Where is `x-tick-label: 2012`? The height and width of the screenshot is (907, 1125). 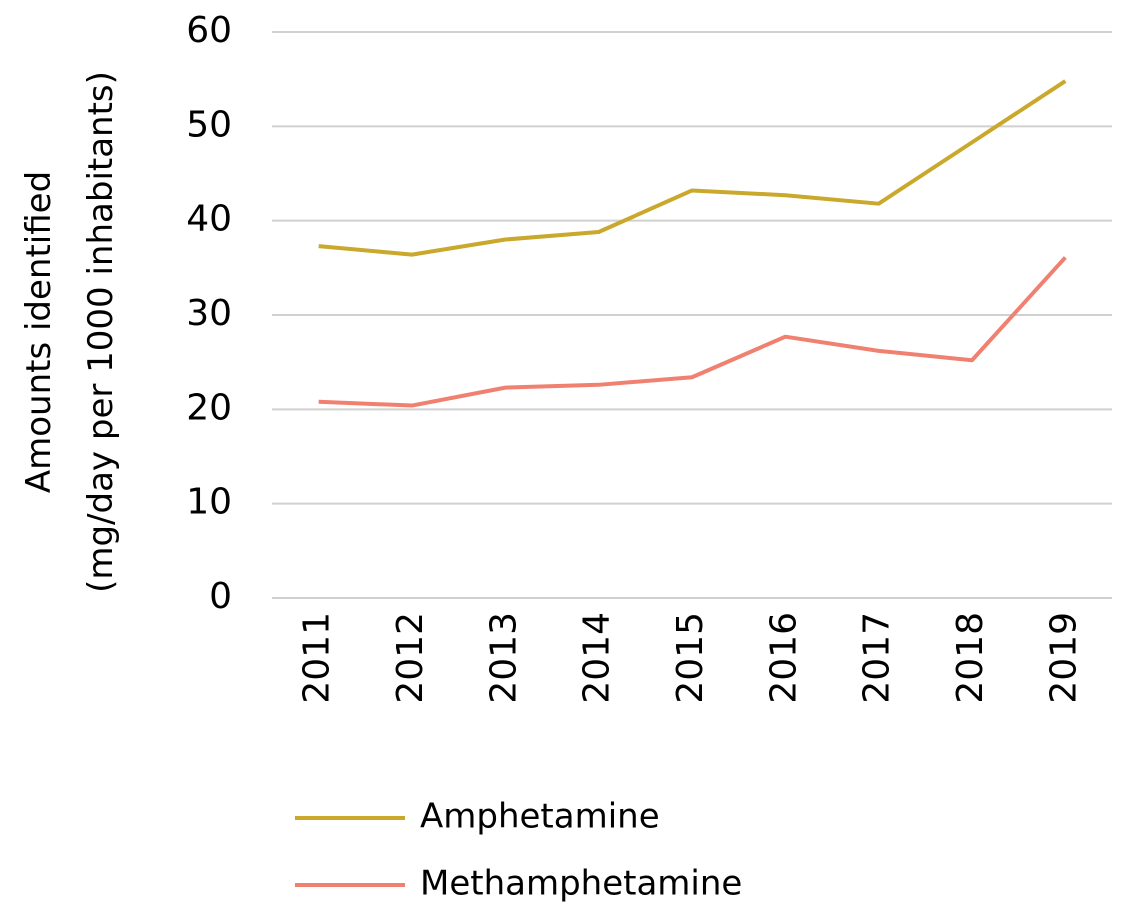 x-tick-label: 2012 is located at coordinates (410, 658).